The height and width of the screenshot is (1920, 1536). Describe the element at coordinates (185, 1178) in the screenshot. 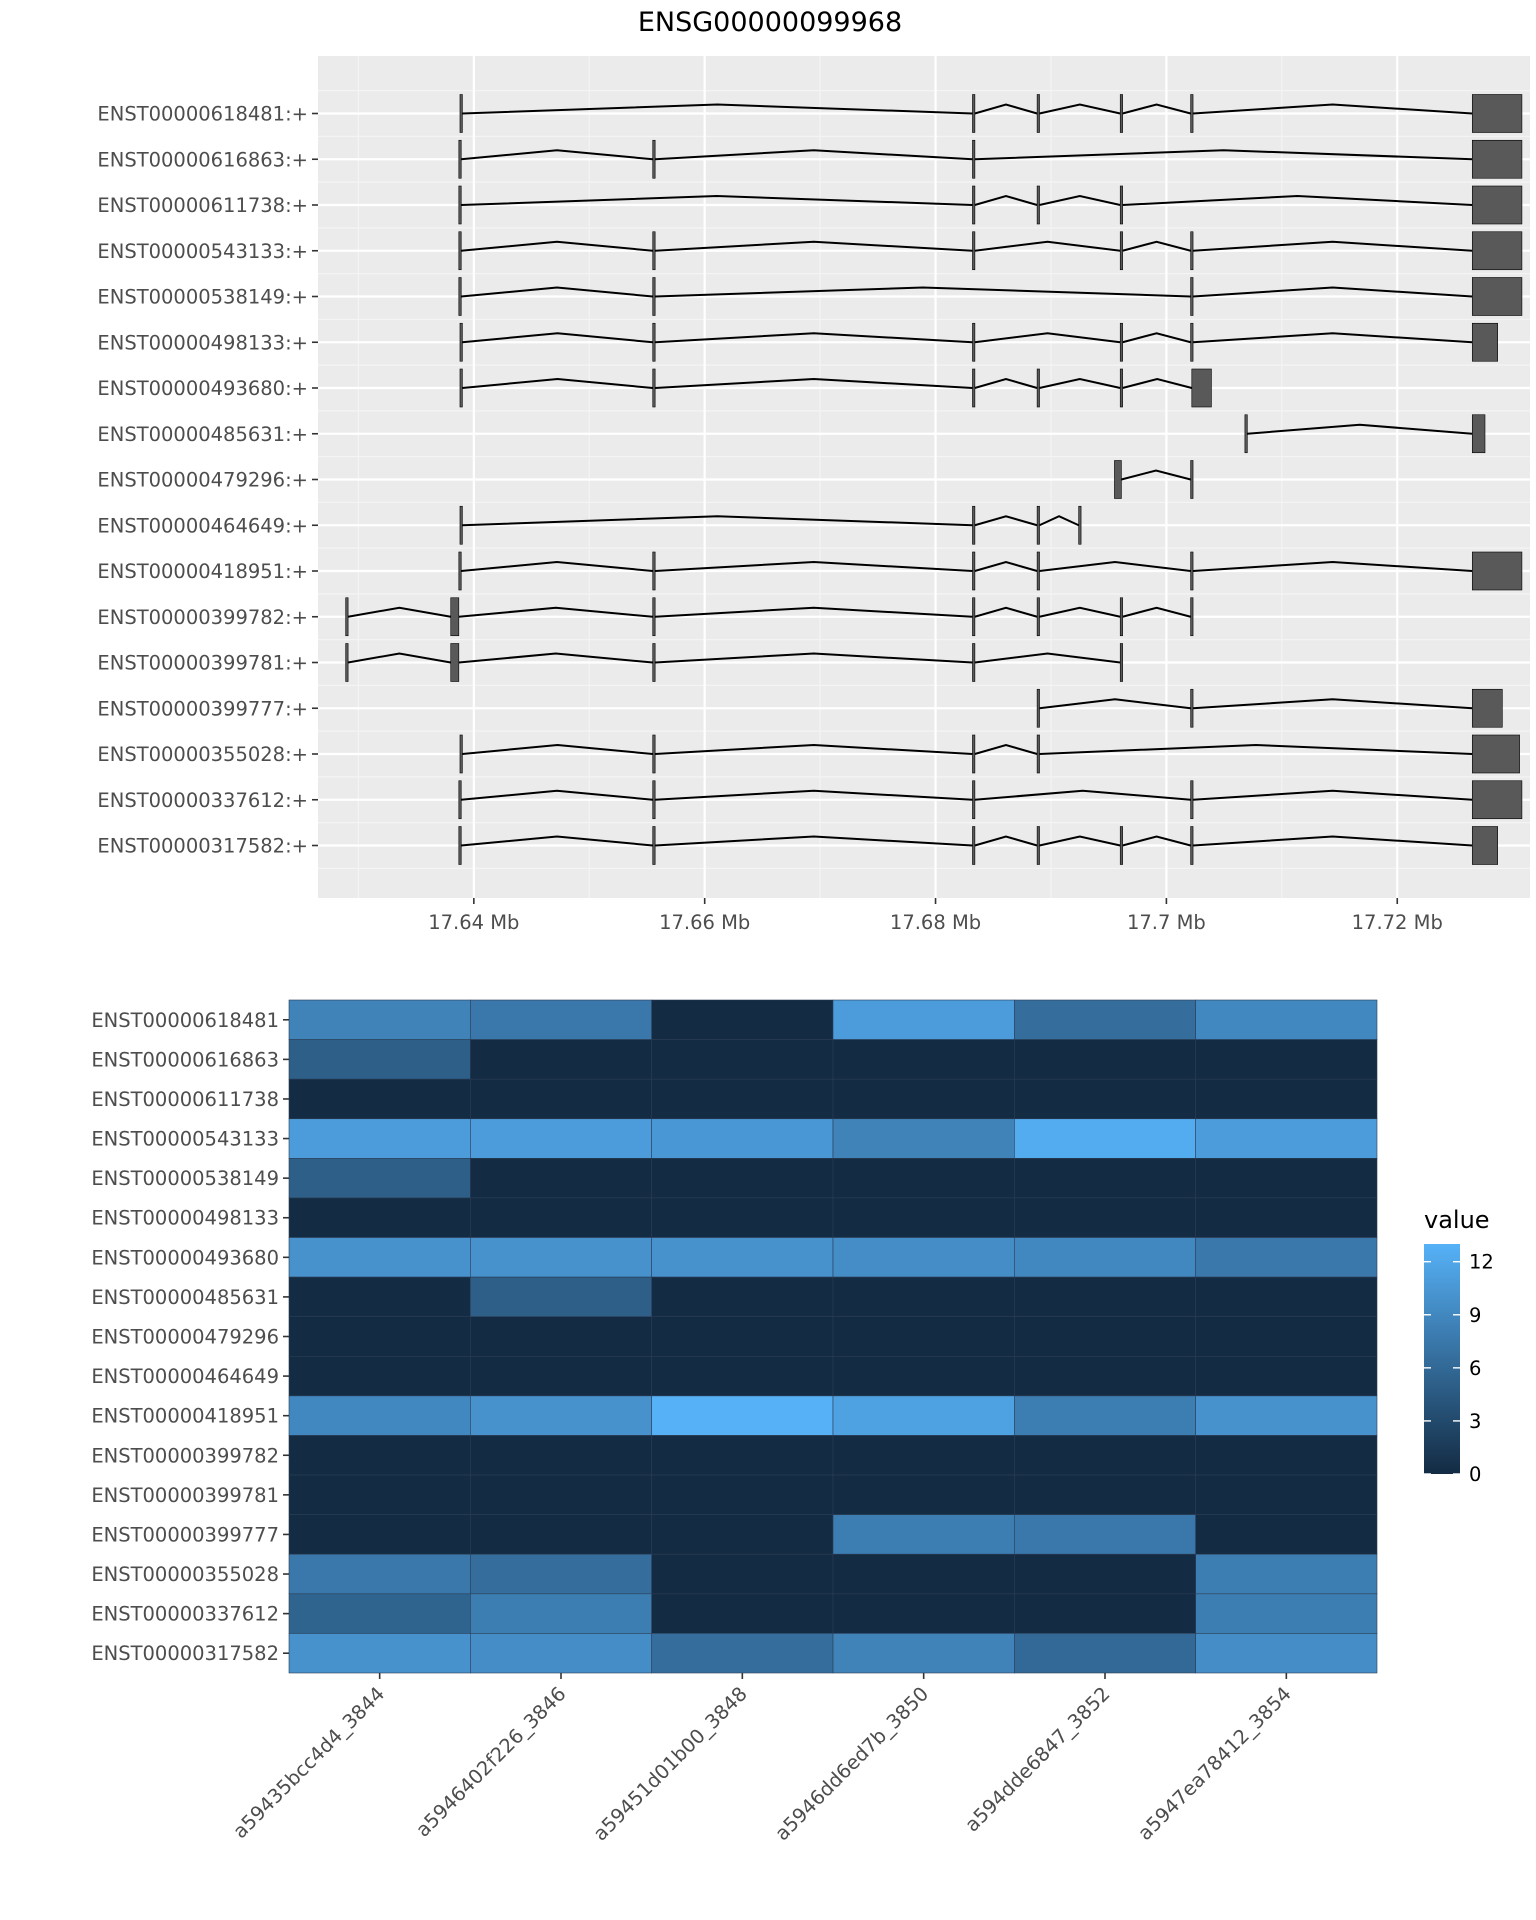

I see `row-label: ENST00000538149` at that location.